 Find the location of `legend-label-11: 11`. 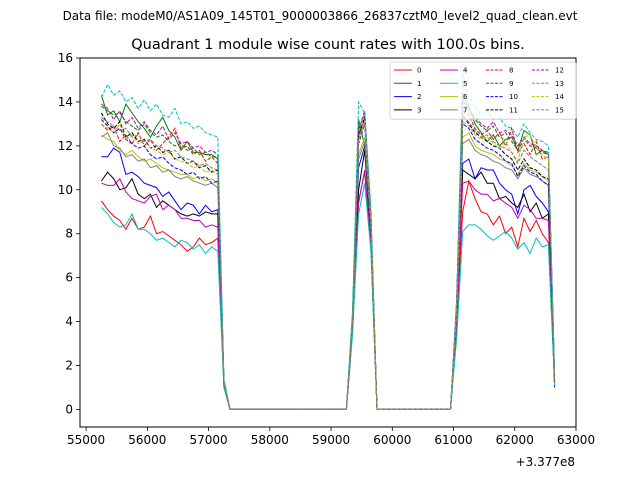

legend-label-11: 11 is located at coordinates (513, 110).